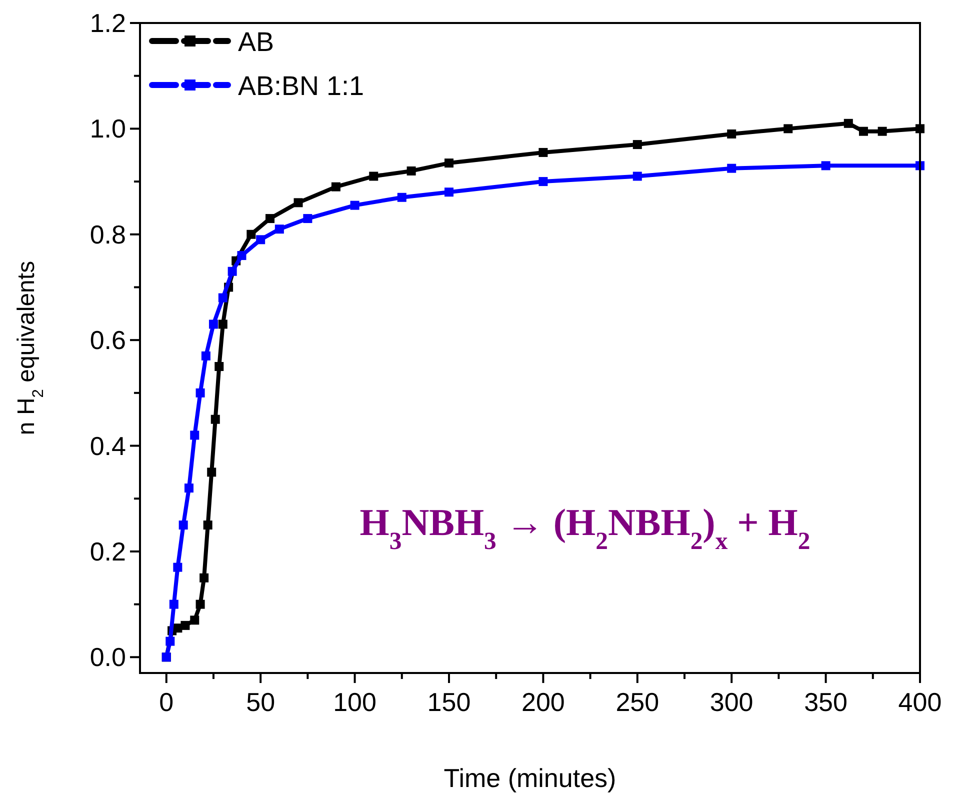 The width and height of the screenshot is (953, 795). I want to click on x-tick-label: 0, so click(166, 702).